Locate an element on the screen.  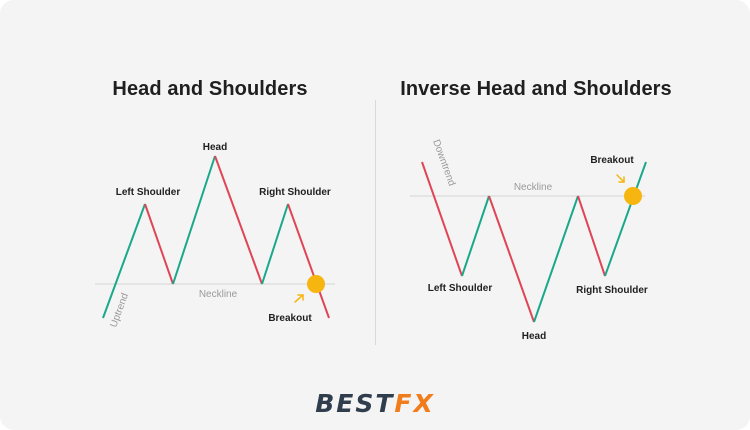
right-shoulder-down-segment is located at coordinates (308, 261).